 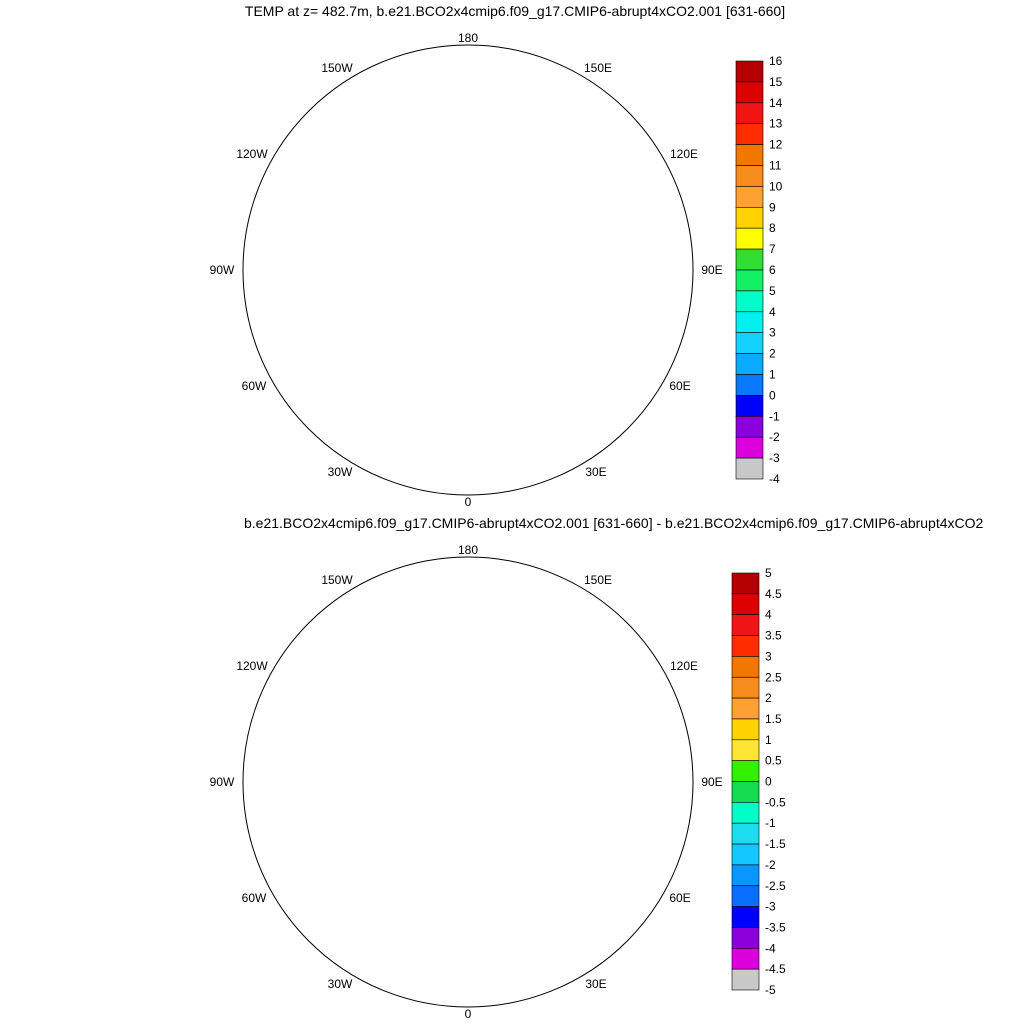 What do you see at coordinates (776, 82) in the screenshot?
I see `colorbar-label: 15` at bounding box center [776, 82].